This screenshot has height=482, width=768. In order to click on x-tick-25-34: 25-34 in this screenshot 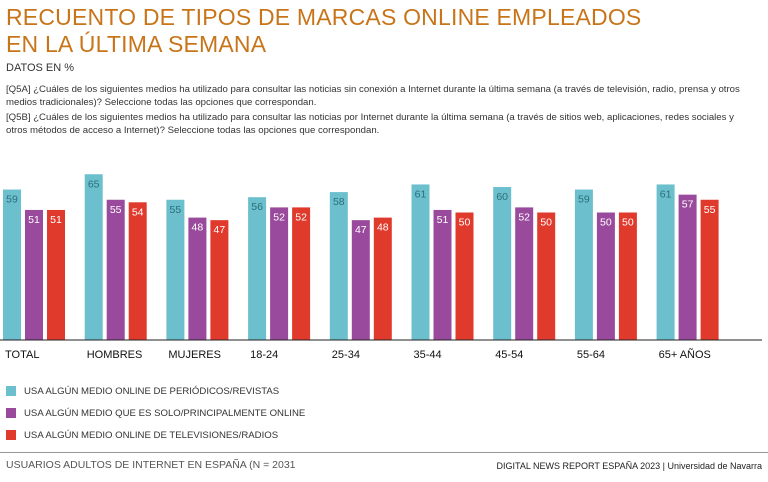, I will do `click(346, 355)`.